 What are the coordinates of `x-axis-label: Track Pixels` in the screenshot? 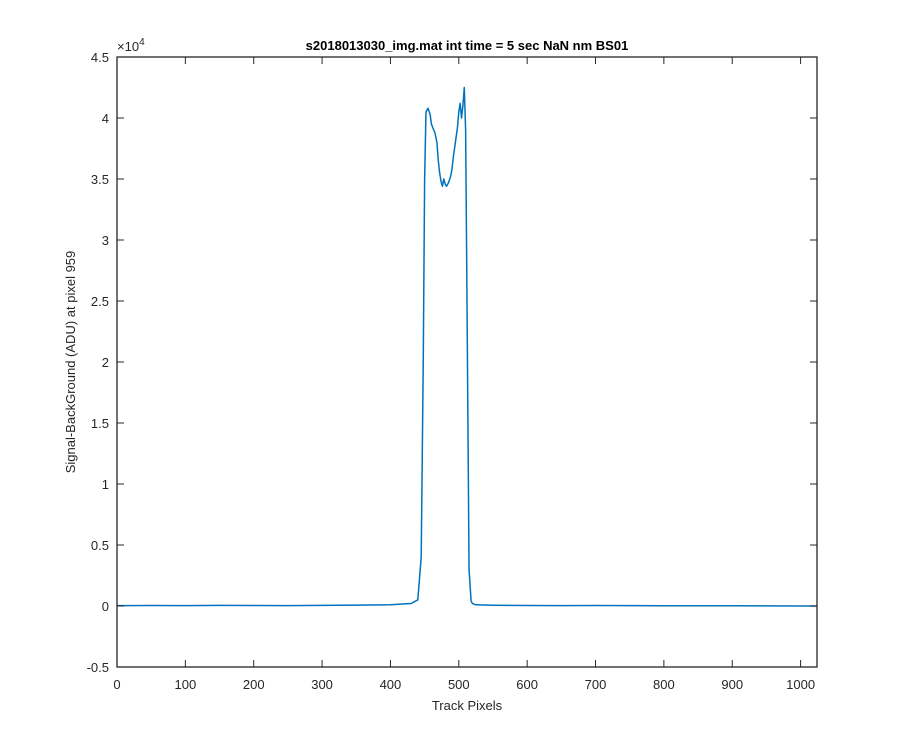 It's located at (467, 705).